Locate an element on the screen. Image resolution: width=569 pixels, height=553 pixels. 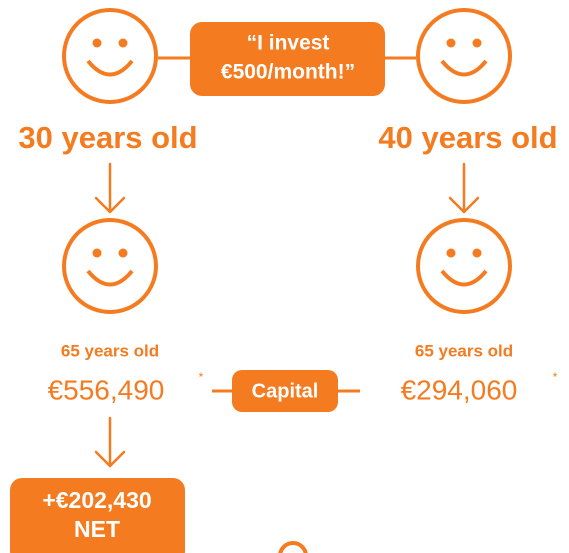
quote-line: “I invest is located at coordinates (288, 43).